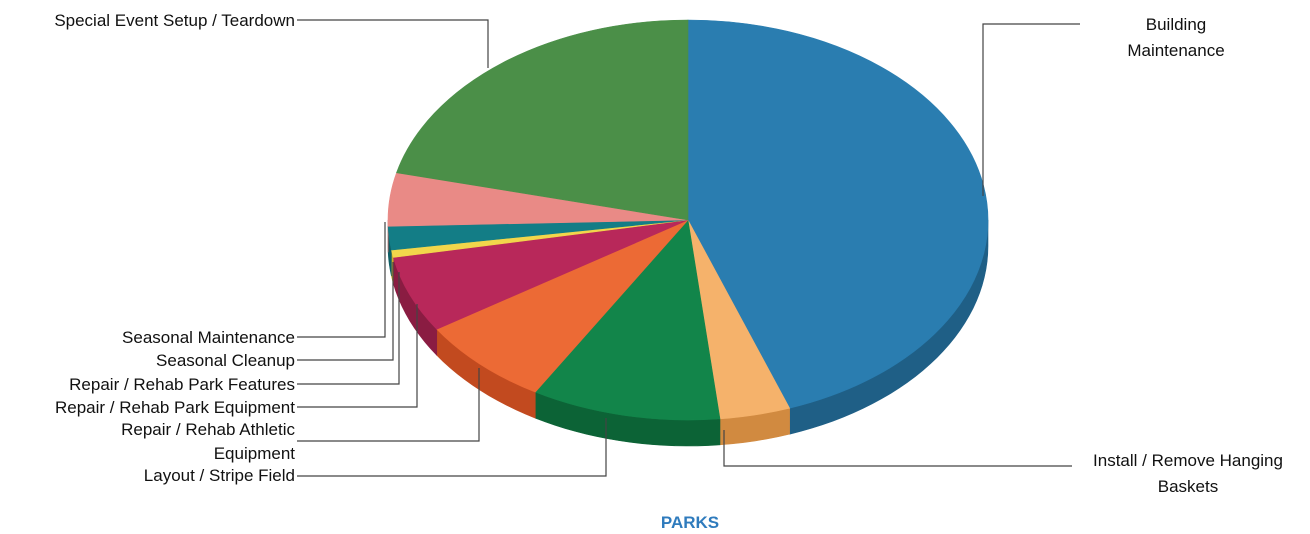 This screenshot has height=534, width=1310. What do you see at coordinates (345, 311) in the screenshot?
I see `leader-line-seasonal-cleanup` at bounding box center [345, 311].